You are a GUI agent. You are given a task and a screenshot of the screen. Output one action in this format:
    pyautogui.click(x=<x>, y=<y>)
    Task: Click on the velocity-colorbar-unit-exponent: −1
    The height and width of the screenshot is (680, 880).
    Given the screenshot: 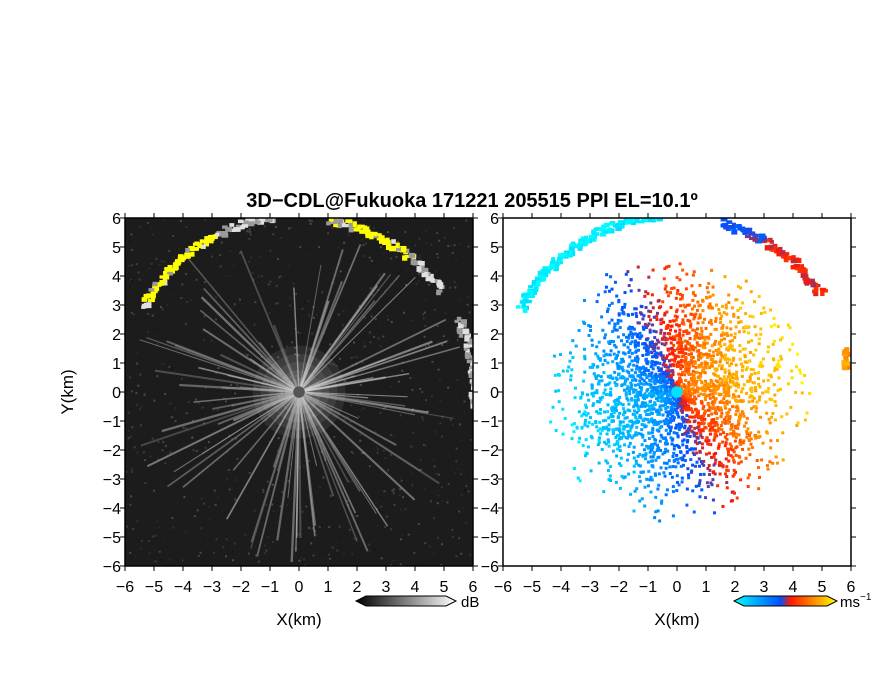 What is the action you would take?
    pyautogui.click(x=866, y=597)
    